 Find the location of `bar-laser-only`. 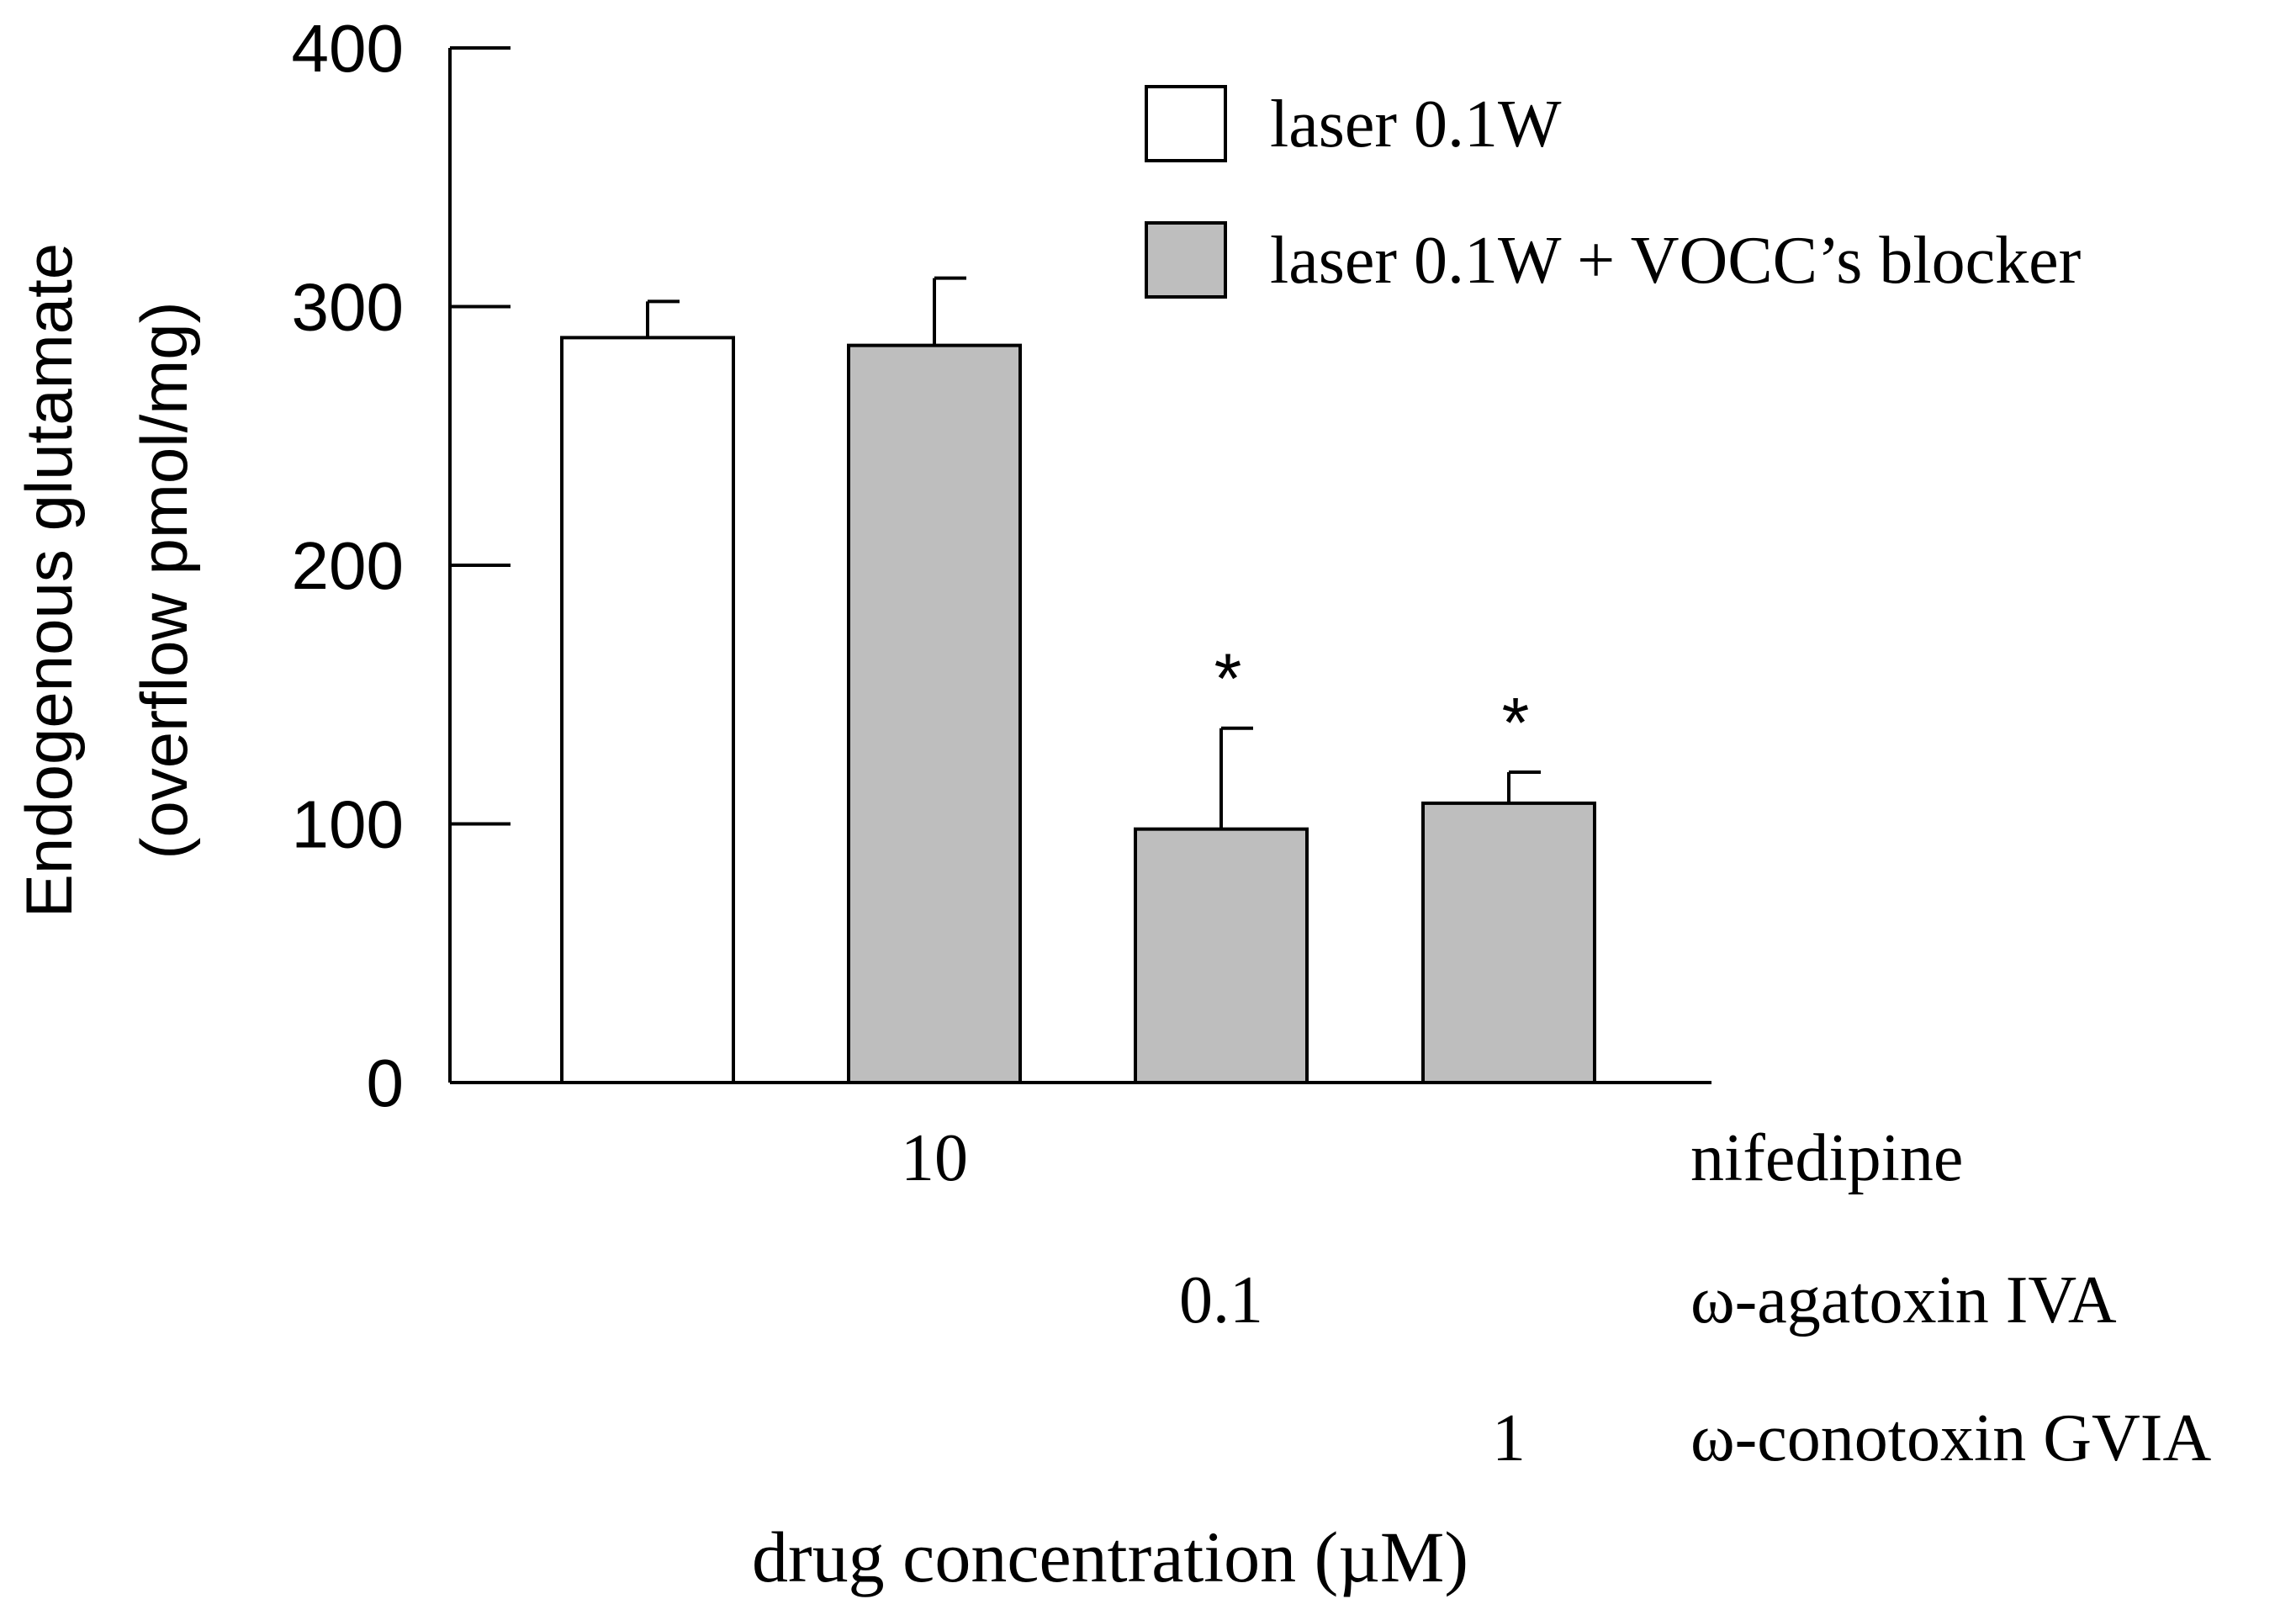

bar-laser-only is located at coordinates (647, 710).